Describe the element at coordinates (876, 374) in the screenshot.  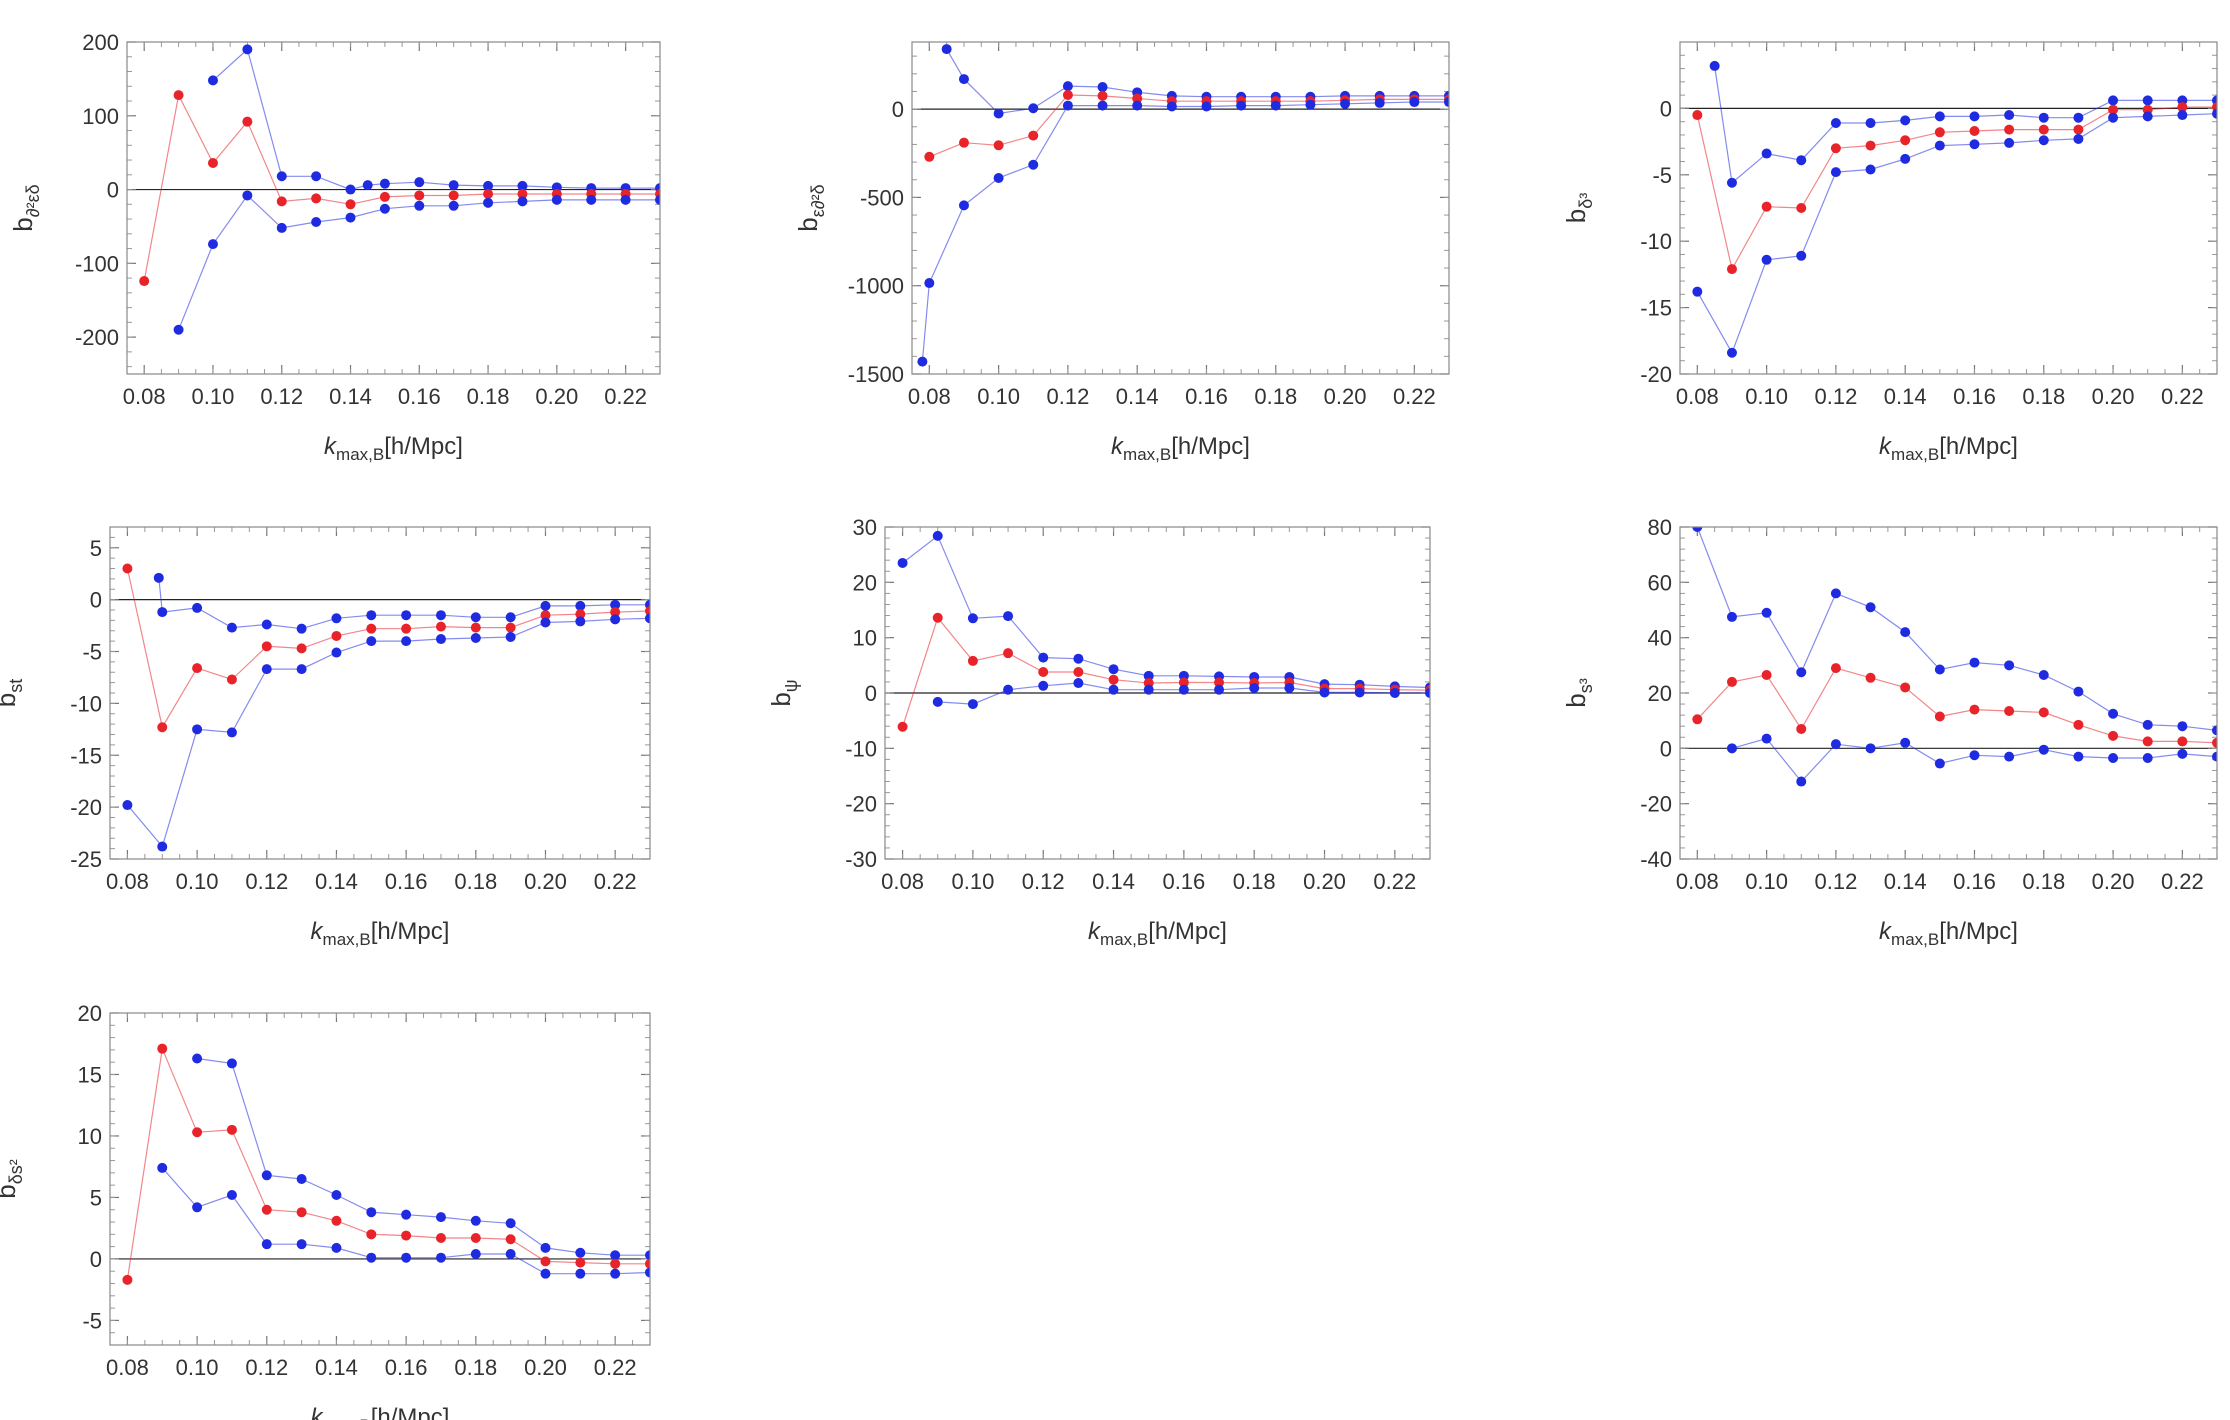
I see `y-tick-label: -1500` at that location.